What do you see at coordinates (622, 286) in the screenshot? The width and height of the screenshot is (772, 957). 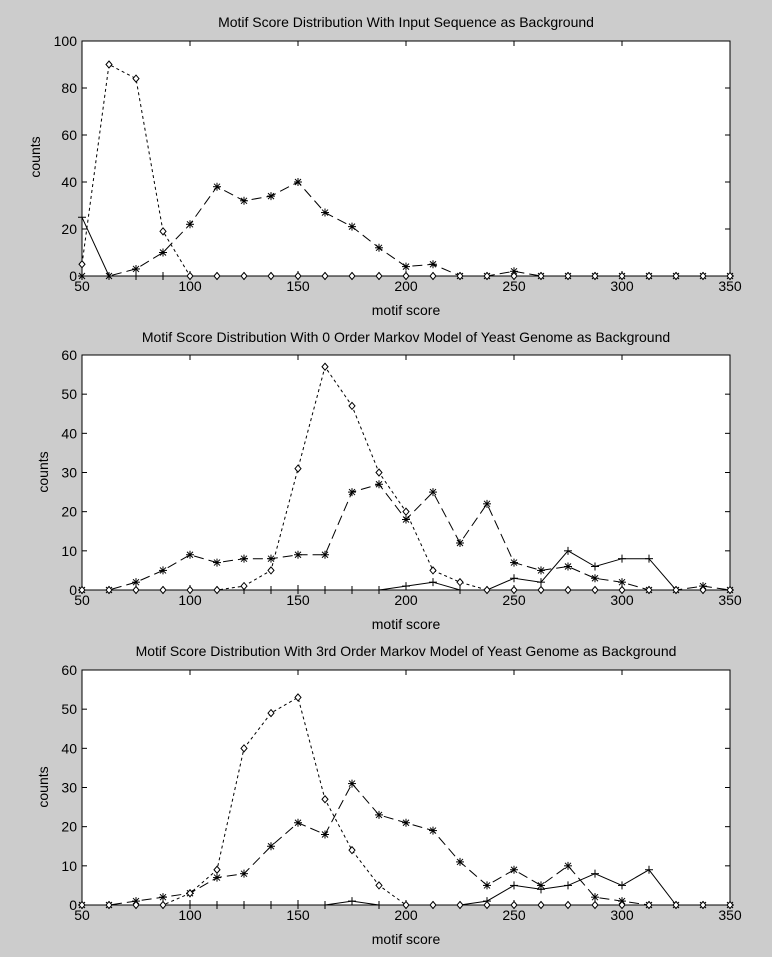 I see `chart-1-x-tick-label: 300` at bounding box center [622, 286].